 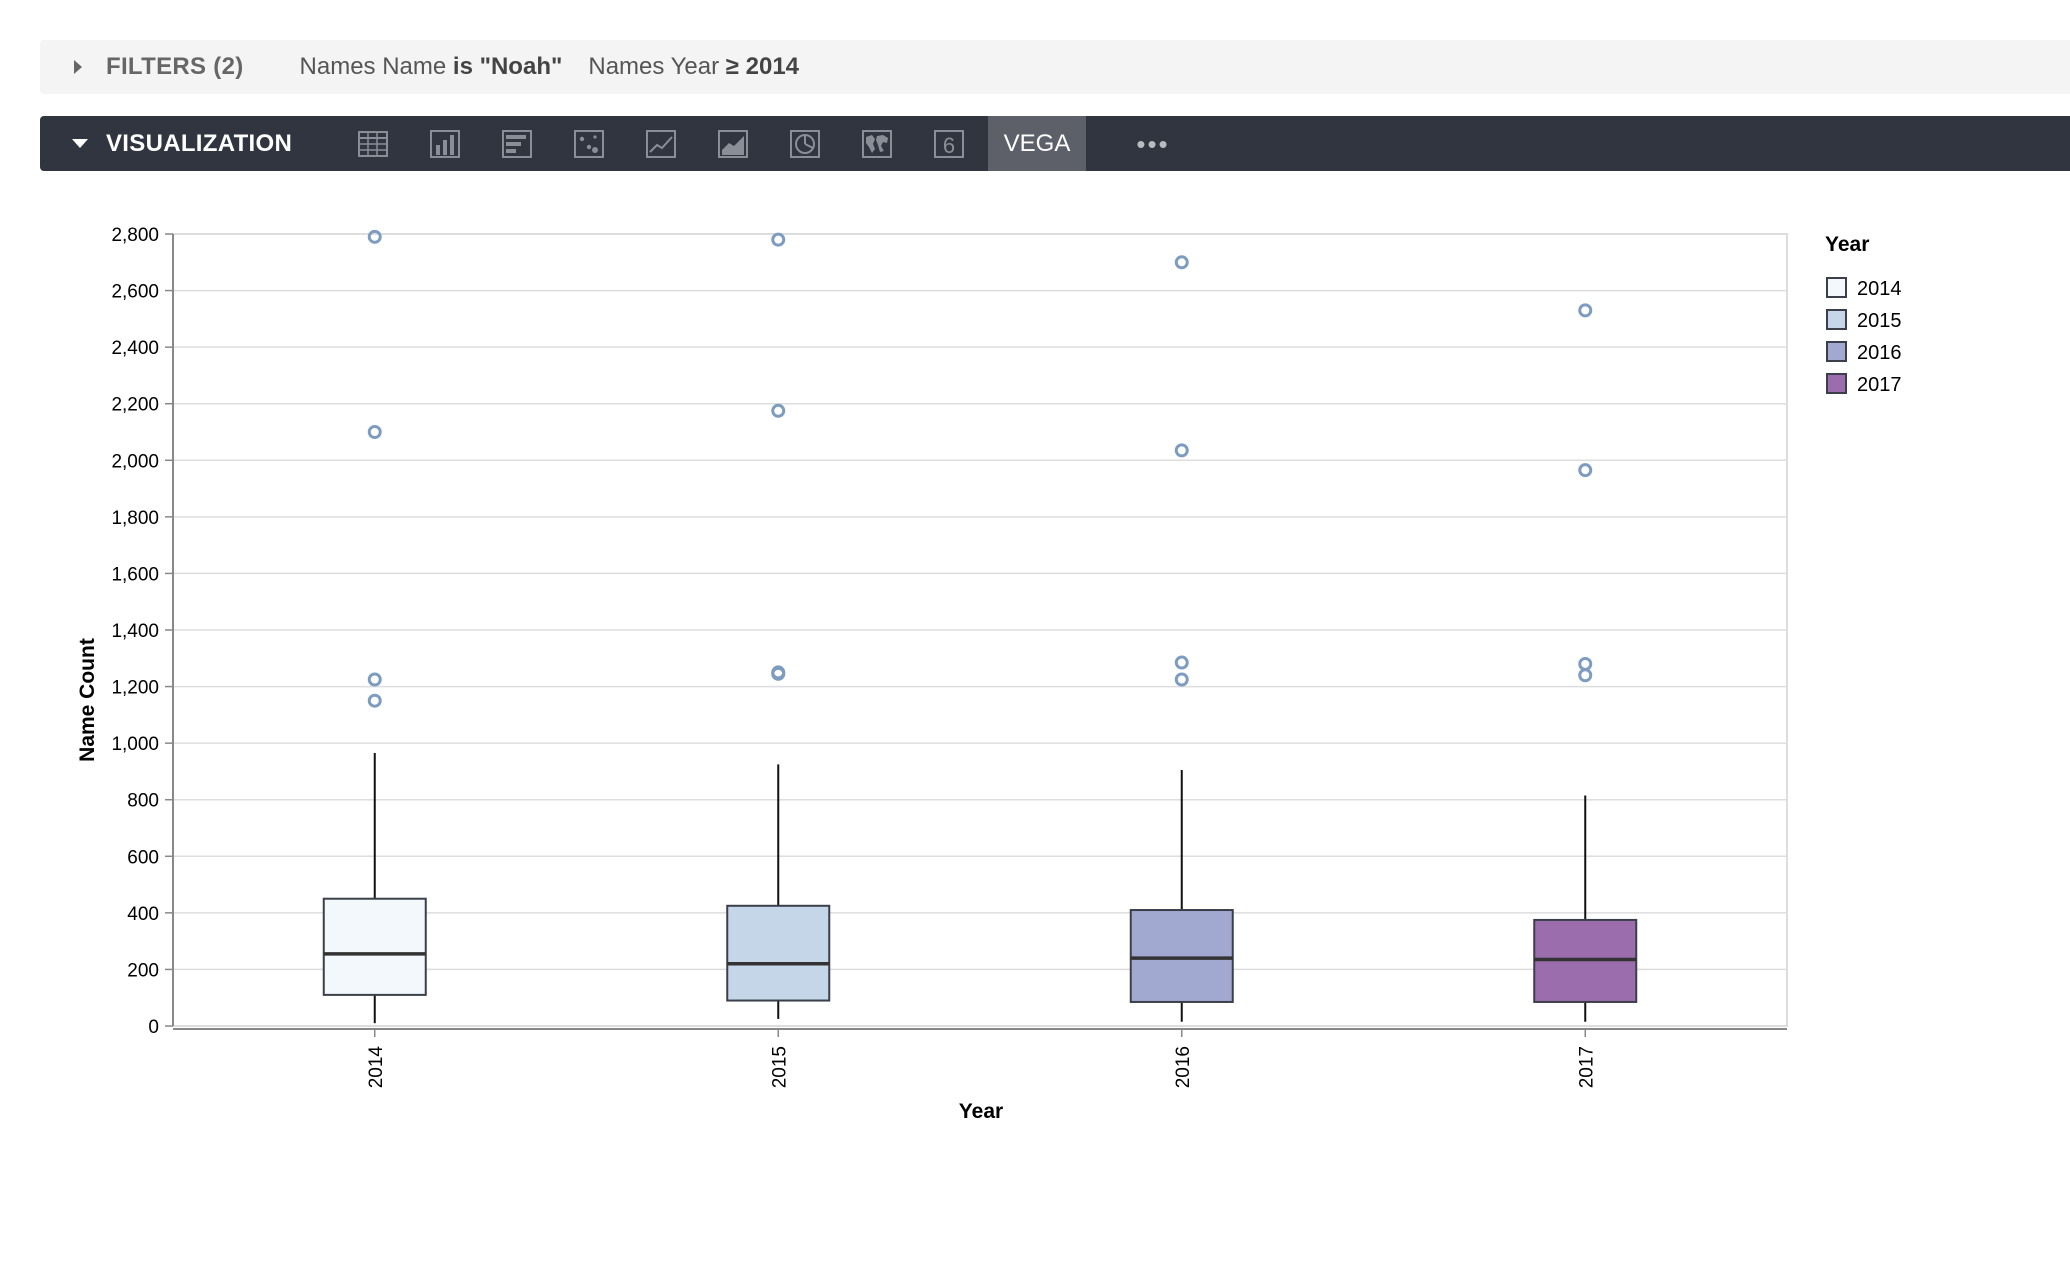 I want to click on x-tick-label: 2014, so click(x=376, y=1067).